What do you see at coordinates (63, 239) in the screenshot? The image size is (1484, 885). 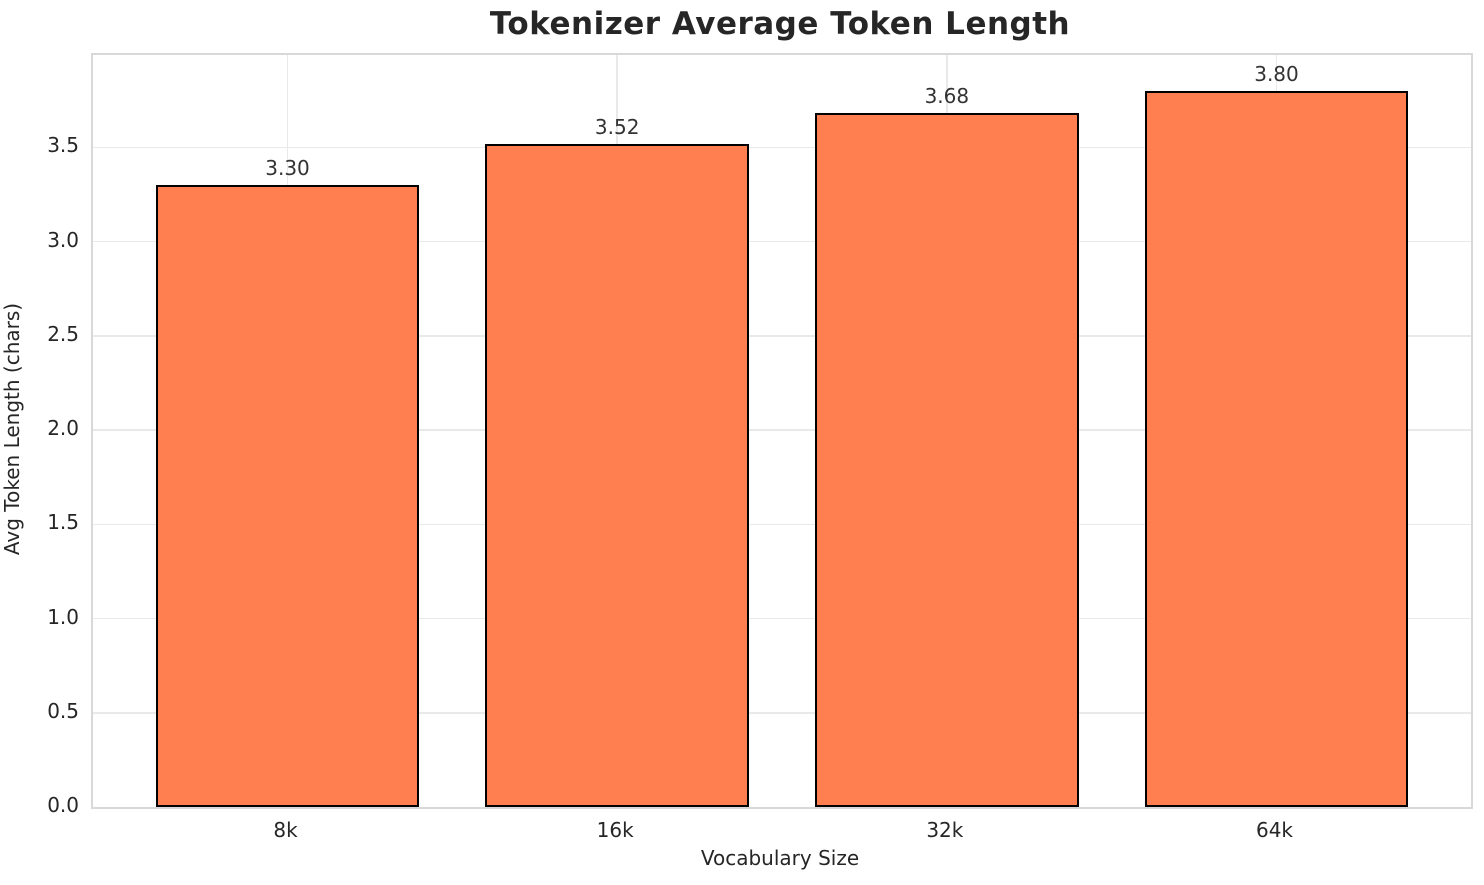 I see `y-tick-label-3.0: 3.0` at bounding box center [63, 239].